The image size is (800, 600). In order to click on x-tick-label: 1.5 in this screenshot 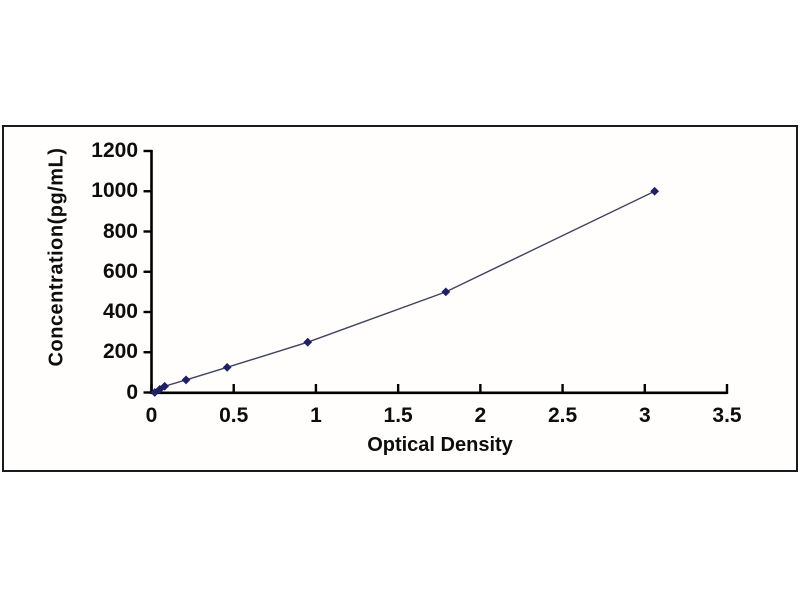, I will do `click(398, 415)`.